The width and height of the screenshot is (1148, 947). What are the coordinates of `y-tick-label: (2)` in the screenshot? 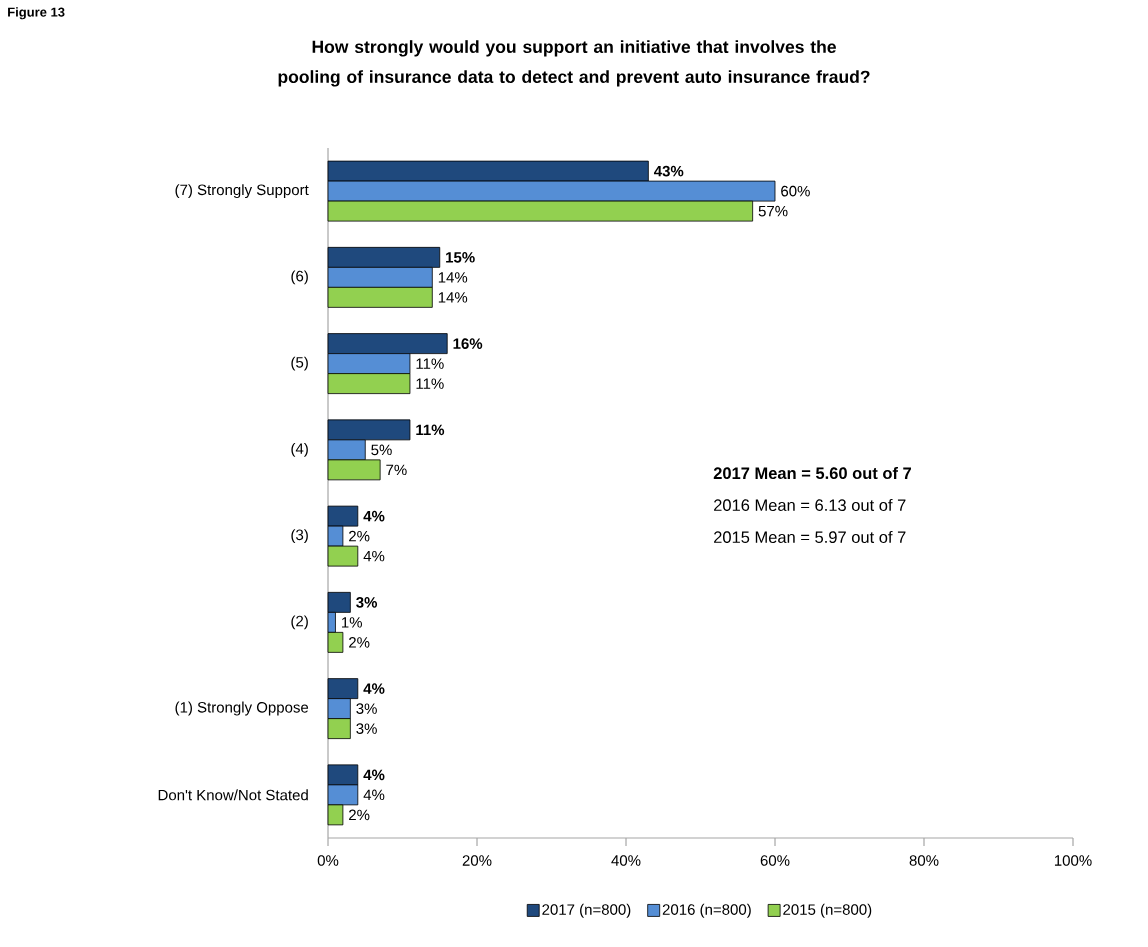 It's located at (299, 622).